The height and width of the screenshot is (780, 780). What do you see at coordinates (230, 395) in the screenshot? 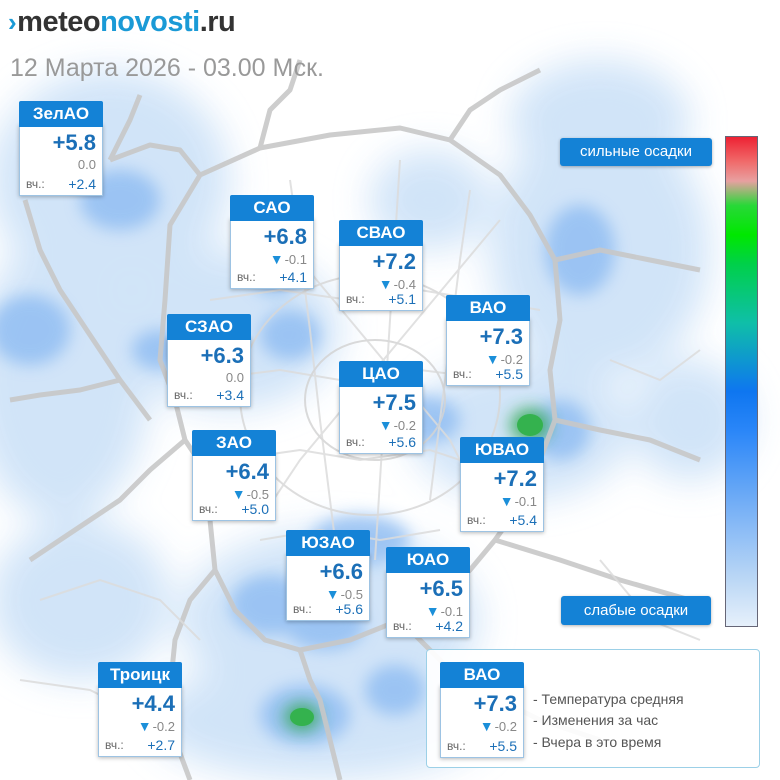
I see `yesterday-value: +3.4` at bounding box center [230, 395].